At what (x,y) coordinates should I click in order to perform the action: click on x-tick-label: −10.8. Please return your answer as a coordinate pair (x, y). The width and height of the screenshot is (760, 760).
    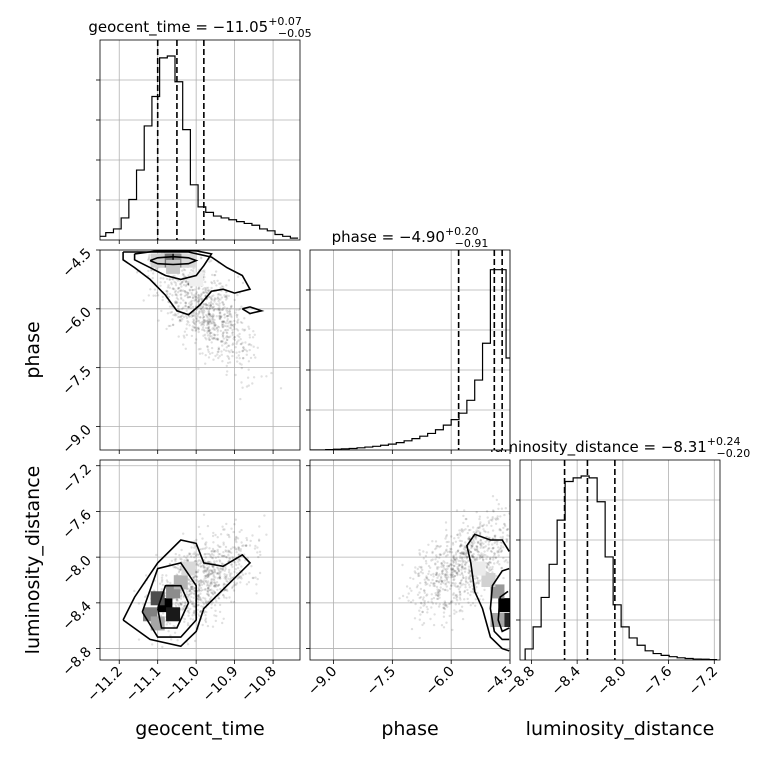
    Looking at the image, I should click on (259, 685).